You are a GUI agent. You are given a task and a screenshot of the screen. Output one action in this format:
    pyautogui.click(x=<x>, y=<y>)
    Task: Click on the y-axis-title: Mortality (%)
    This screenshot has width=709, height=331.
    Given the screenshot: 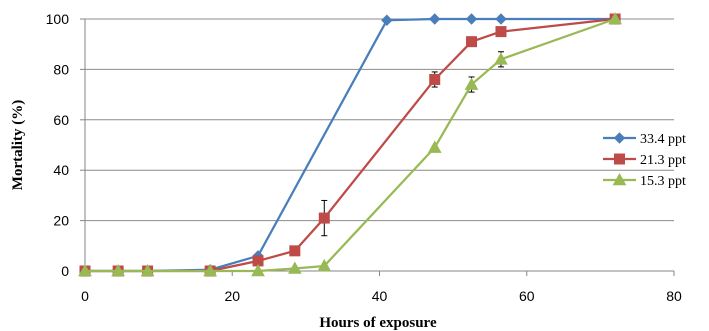 What is the action you would take?
    pyautogui.click(x=18, y=145)
    